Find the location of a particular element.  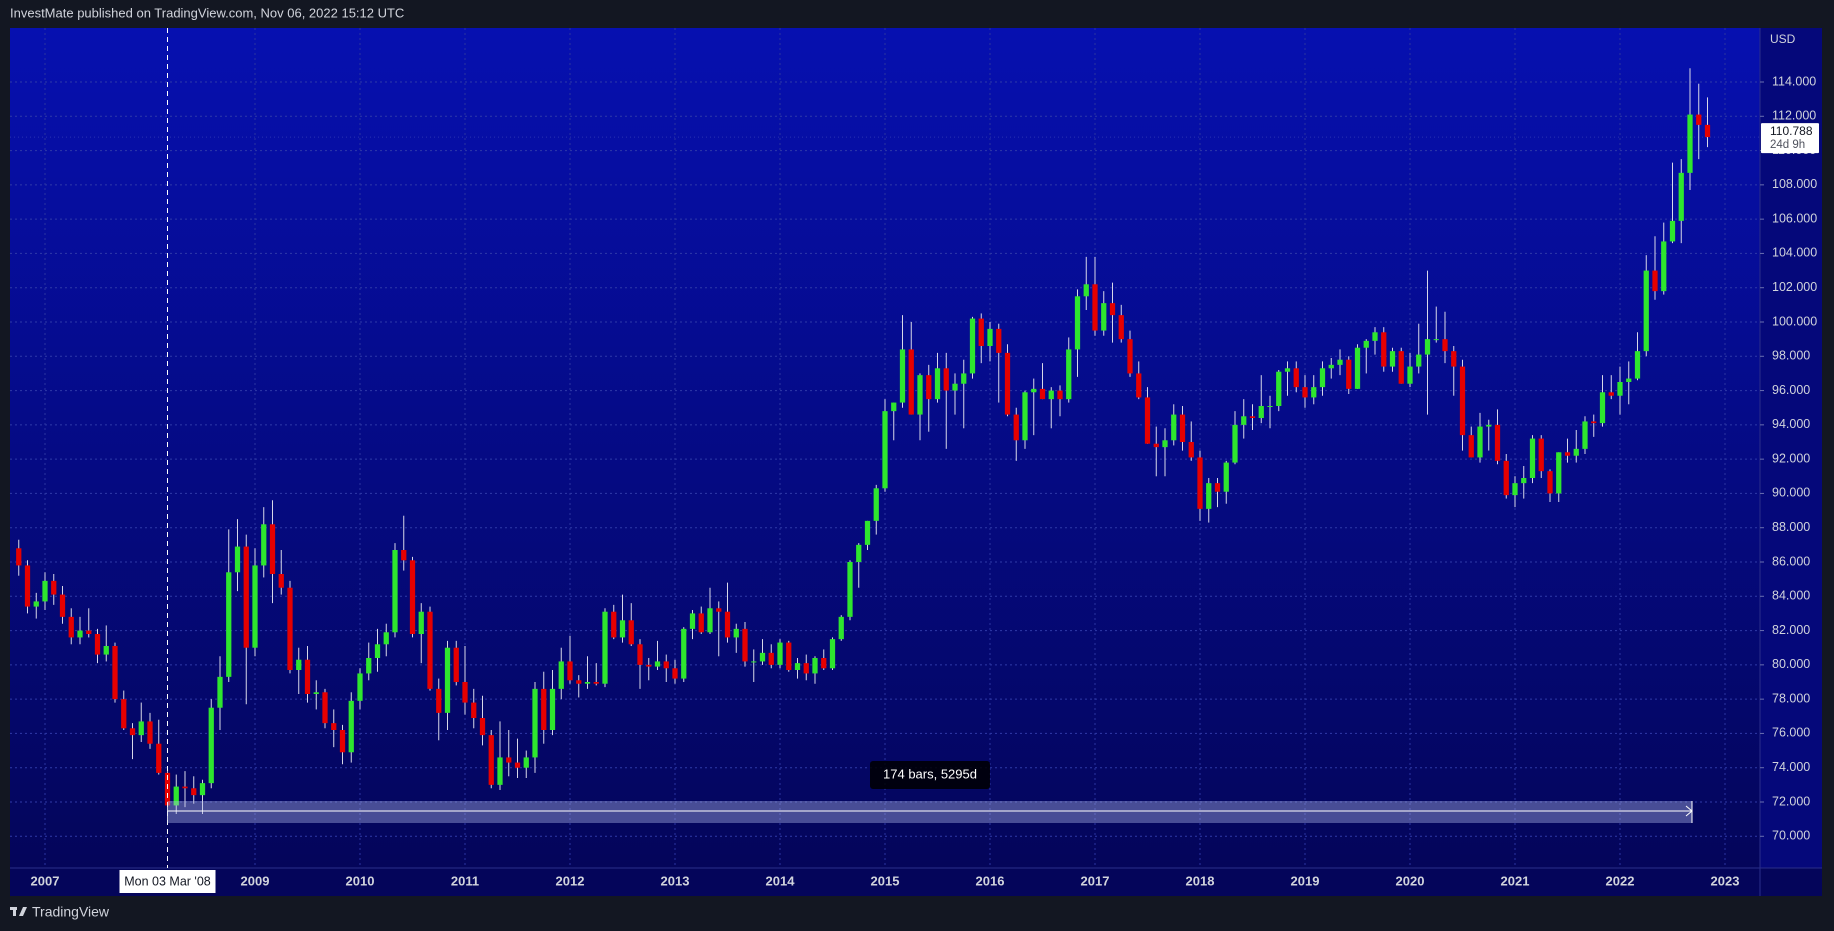

y-tick-label: 106.000 is located at coordinates (1794, 218).